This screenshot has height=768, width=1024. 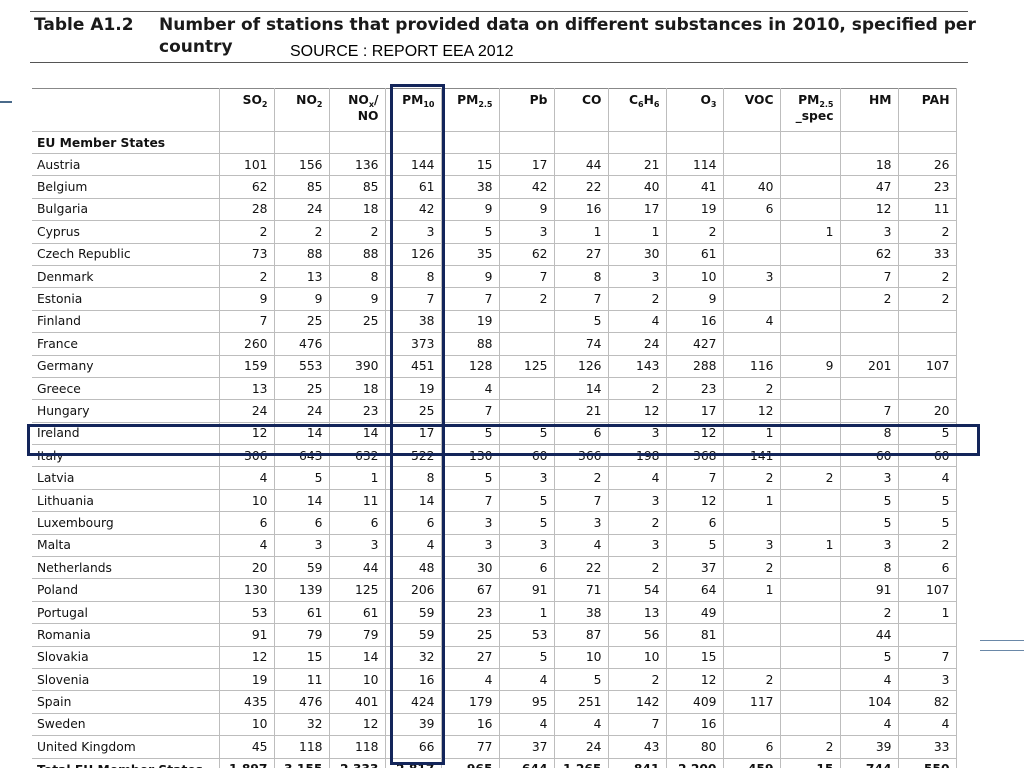 I want to click on table-cell: 23, so click(x=695, y=389).